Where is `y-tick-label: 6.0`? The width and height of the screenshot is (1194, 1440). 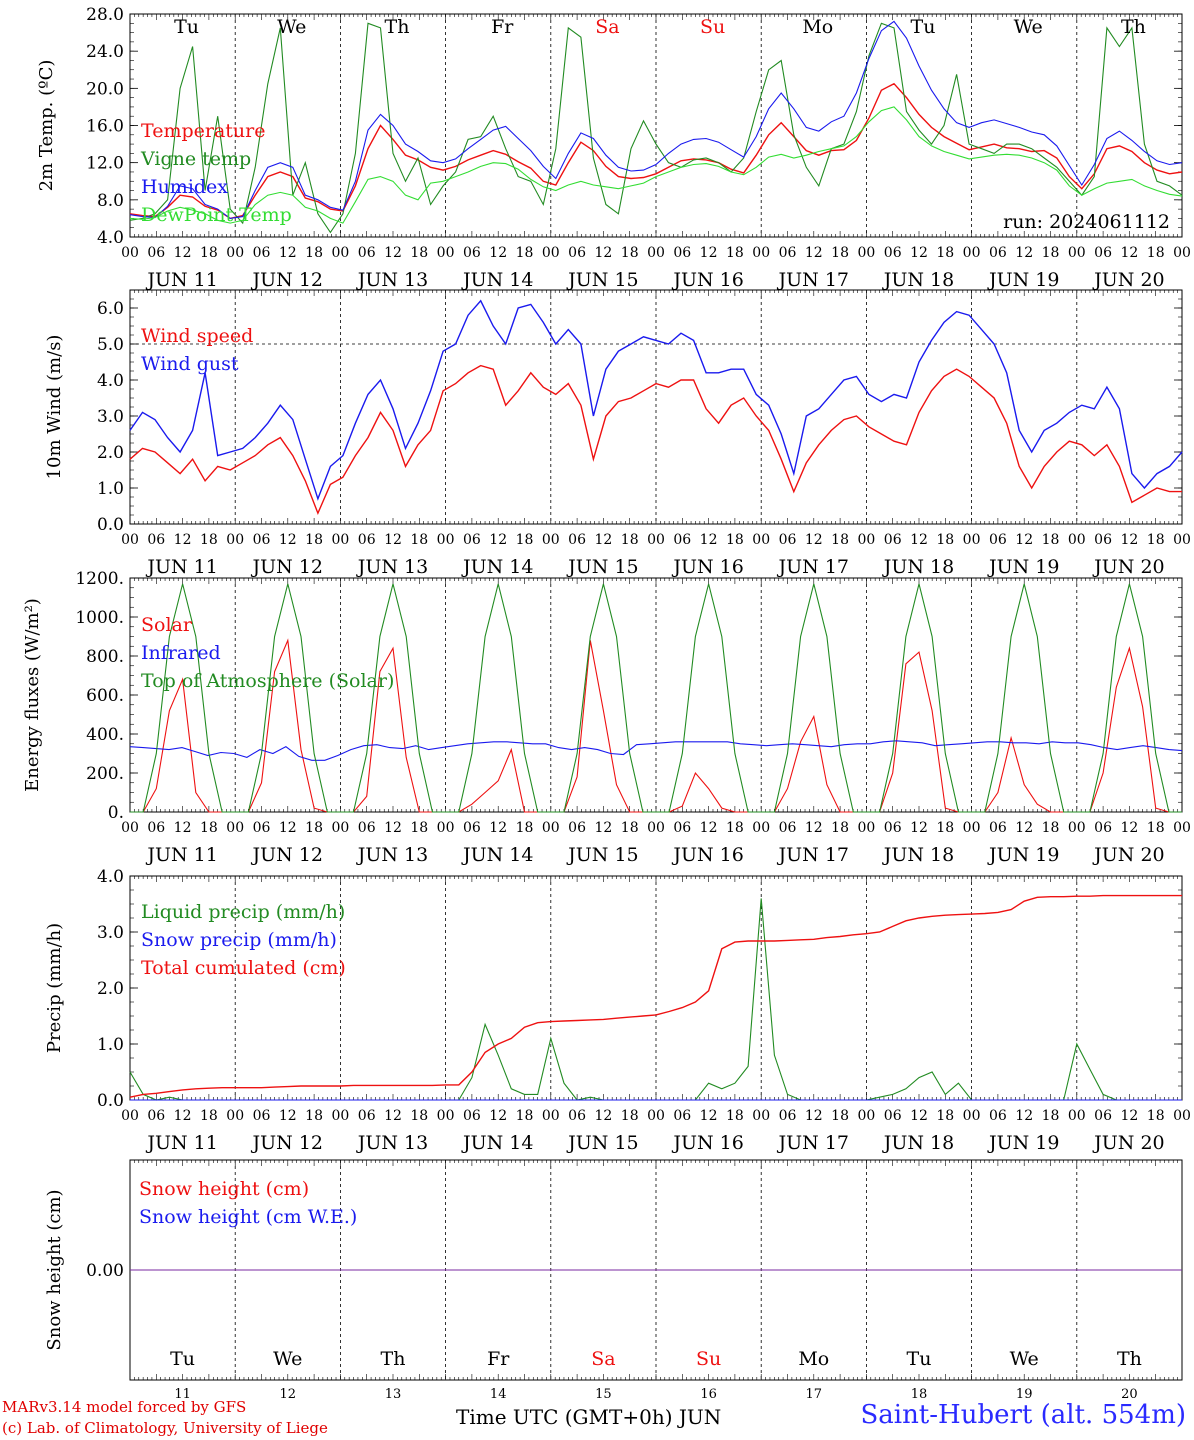
y-tick-label: 6.0 is located at coordinates (110, 309).